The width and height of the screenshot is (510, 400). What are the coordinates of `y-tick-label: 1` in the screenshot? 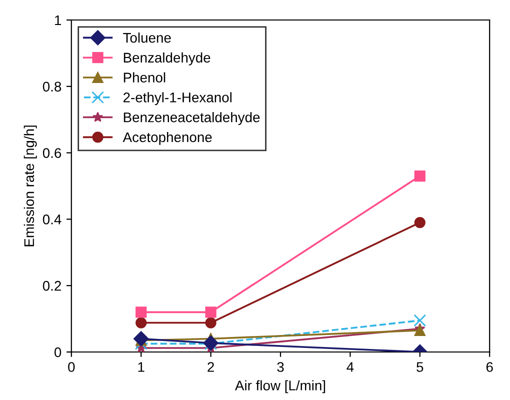 It's located at (58, 20).